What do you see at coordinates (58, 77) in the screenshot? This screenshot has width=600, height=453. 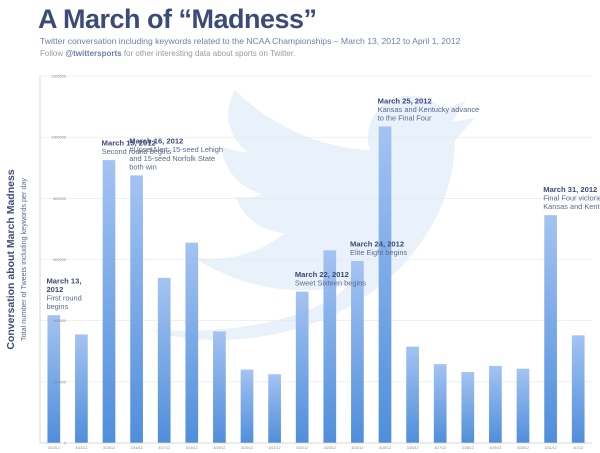 I see `y-tick-label: 1200000` at bounding box center [58, 77].